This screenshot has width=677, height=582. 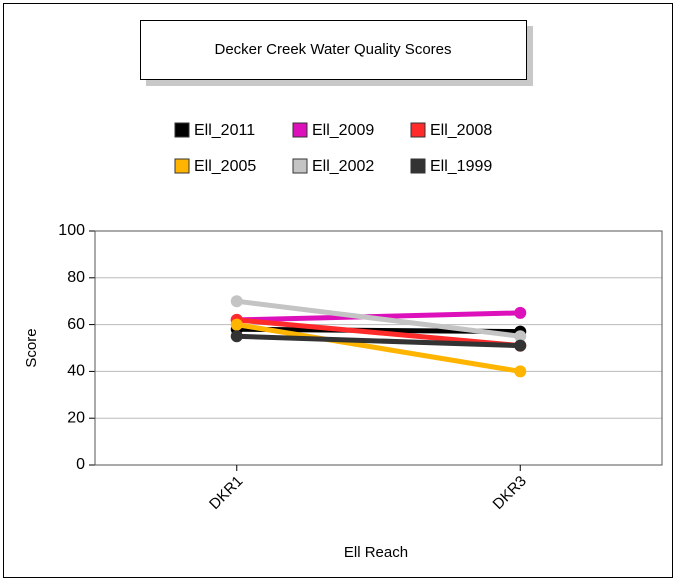 What do you see at coordinates (76, 371) in the screenshot?
I see `y-tick-label: 40` at bounding box center [76, 371].